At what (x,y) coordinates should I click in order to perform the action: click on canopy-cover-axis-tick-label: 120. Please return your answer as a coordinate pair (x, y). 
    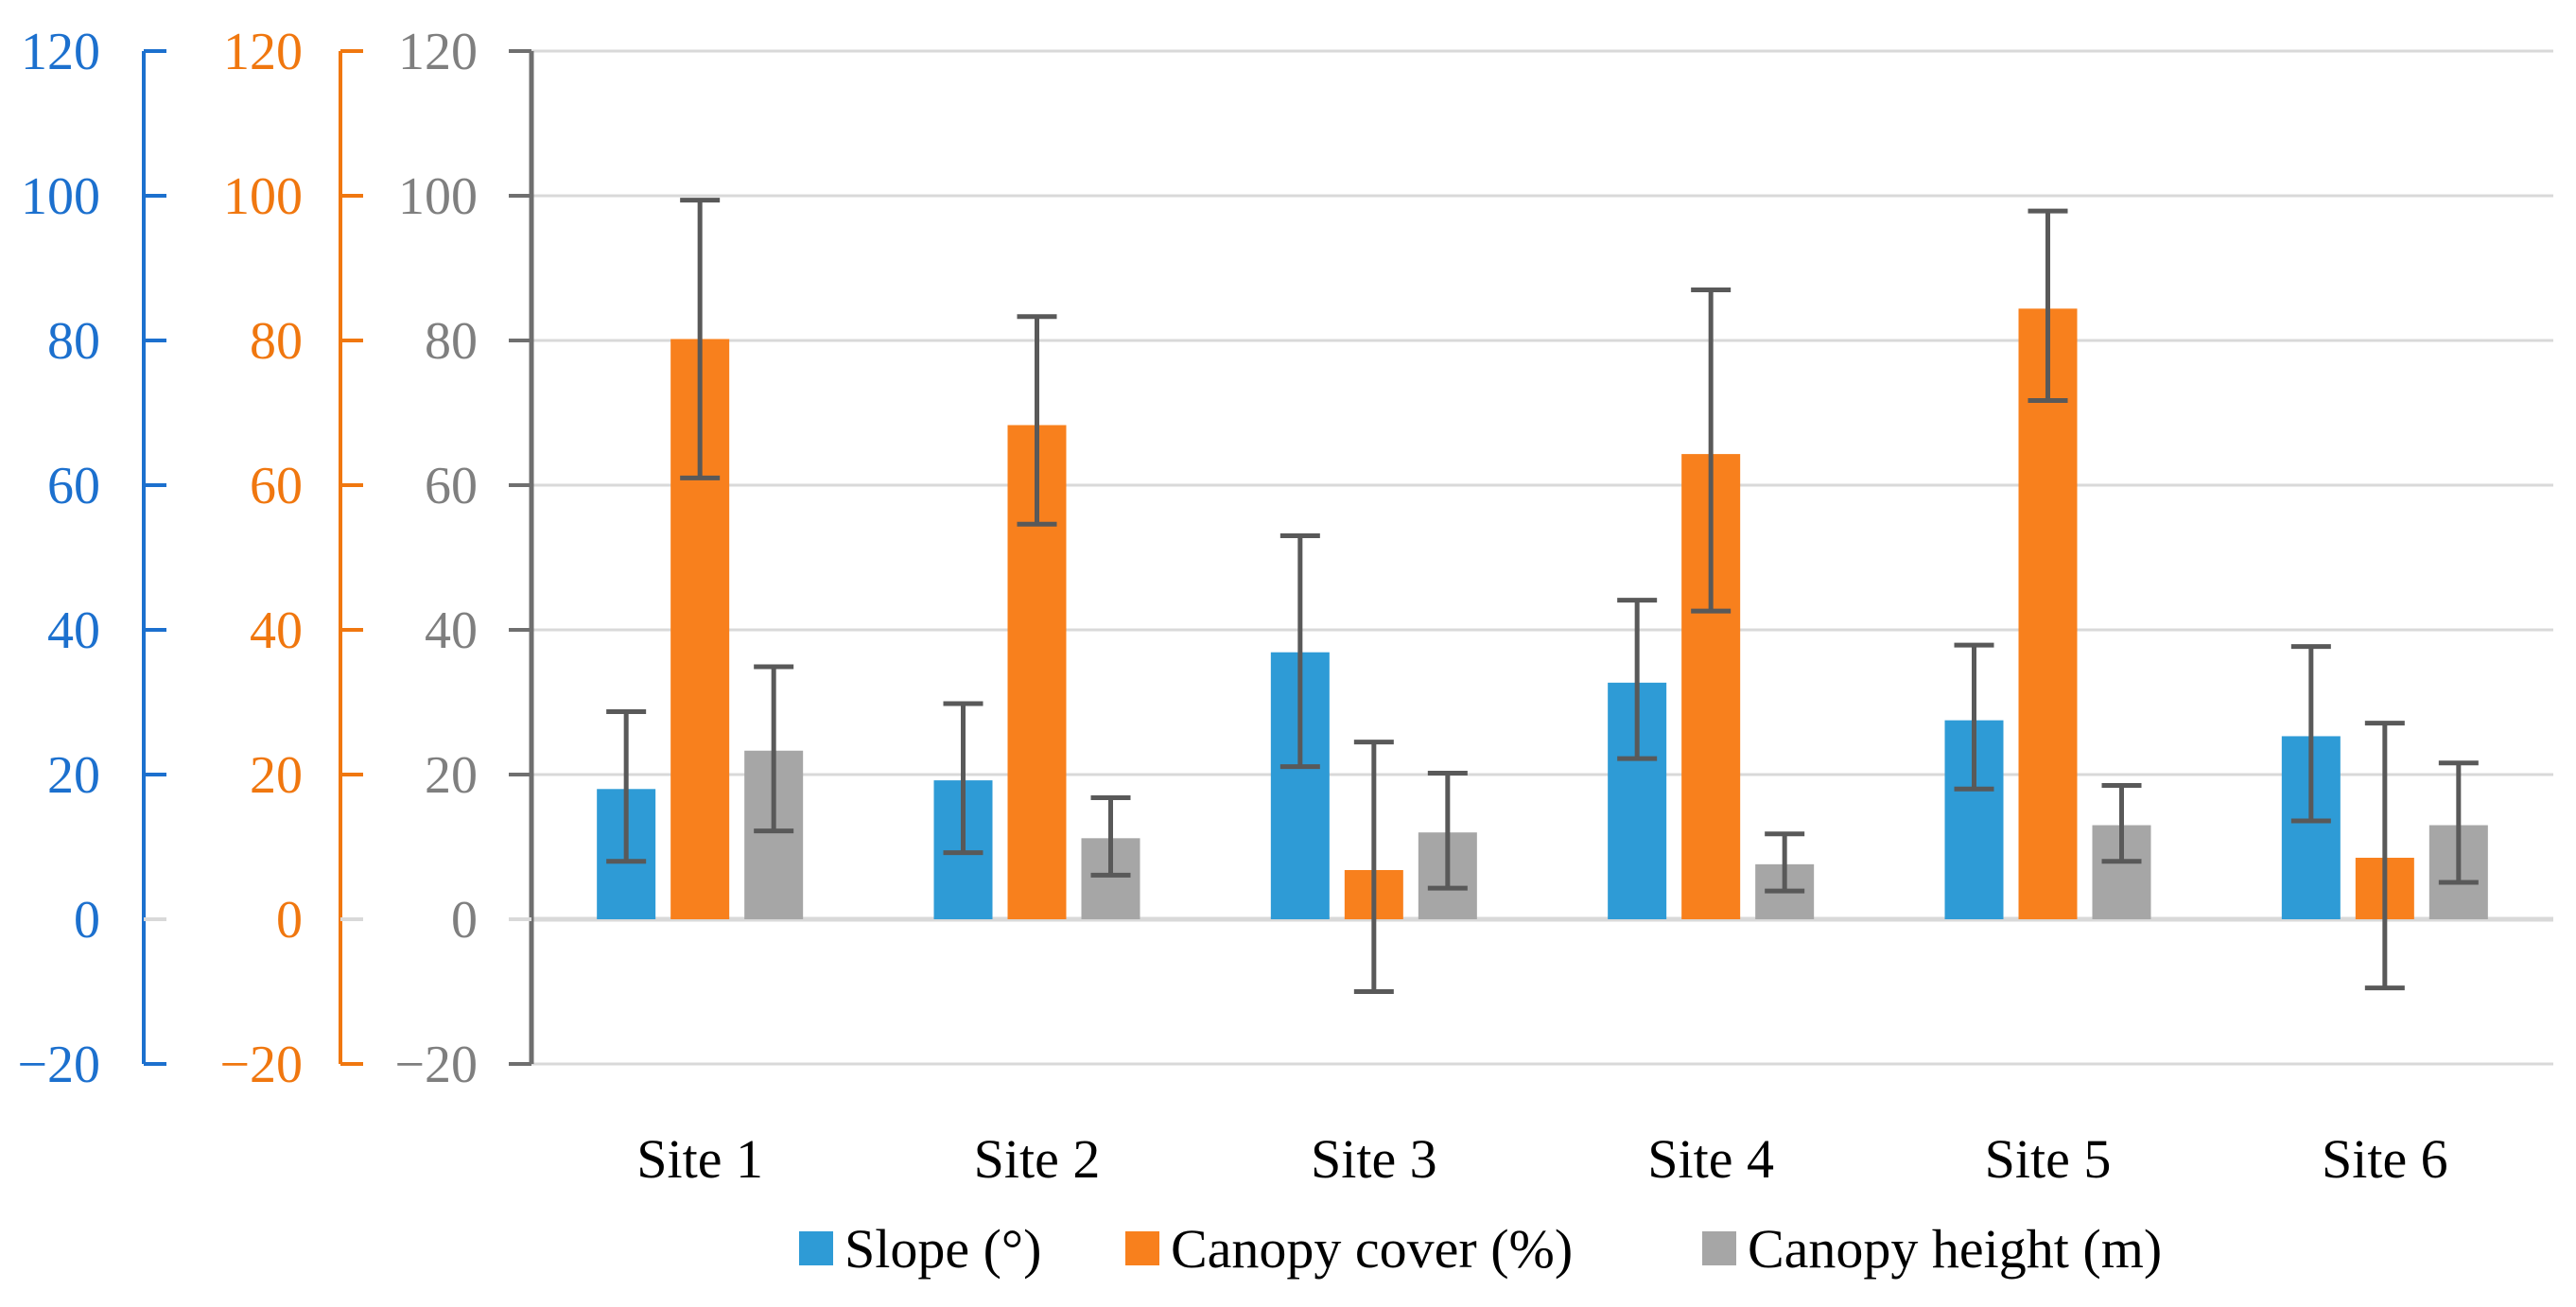
    Looking at the image, I should click on (263, 52).